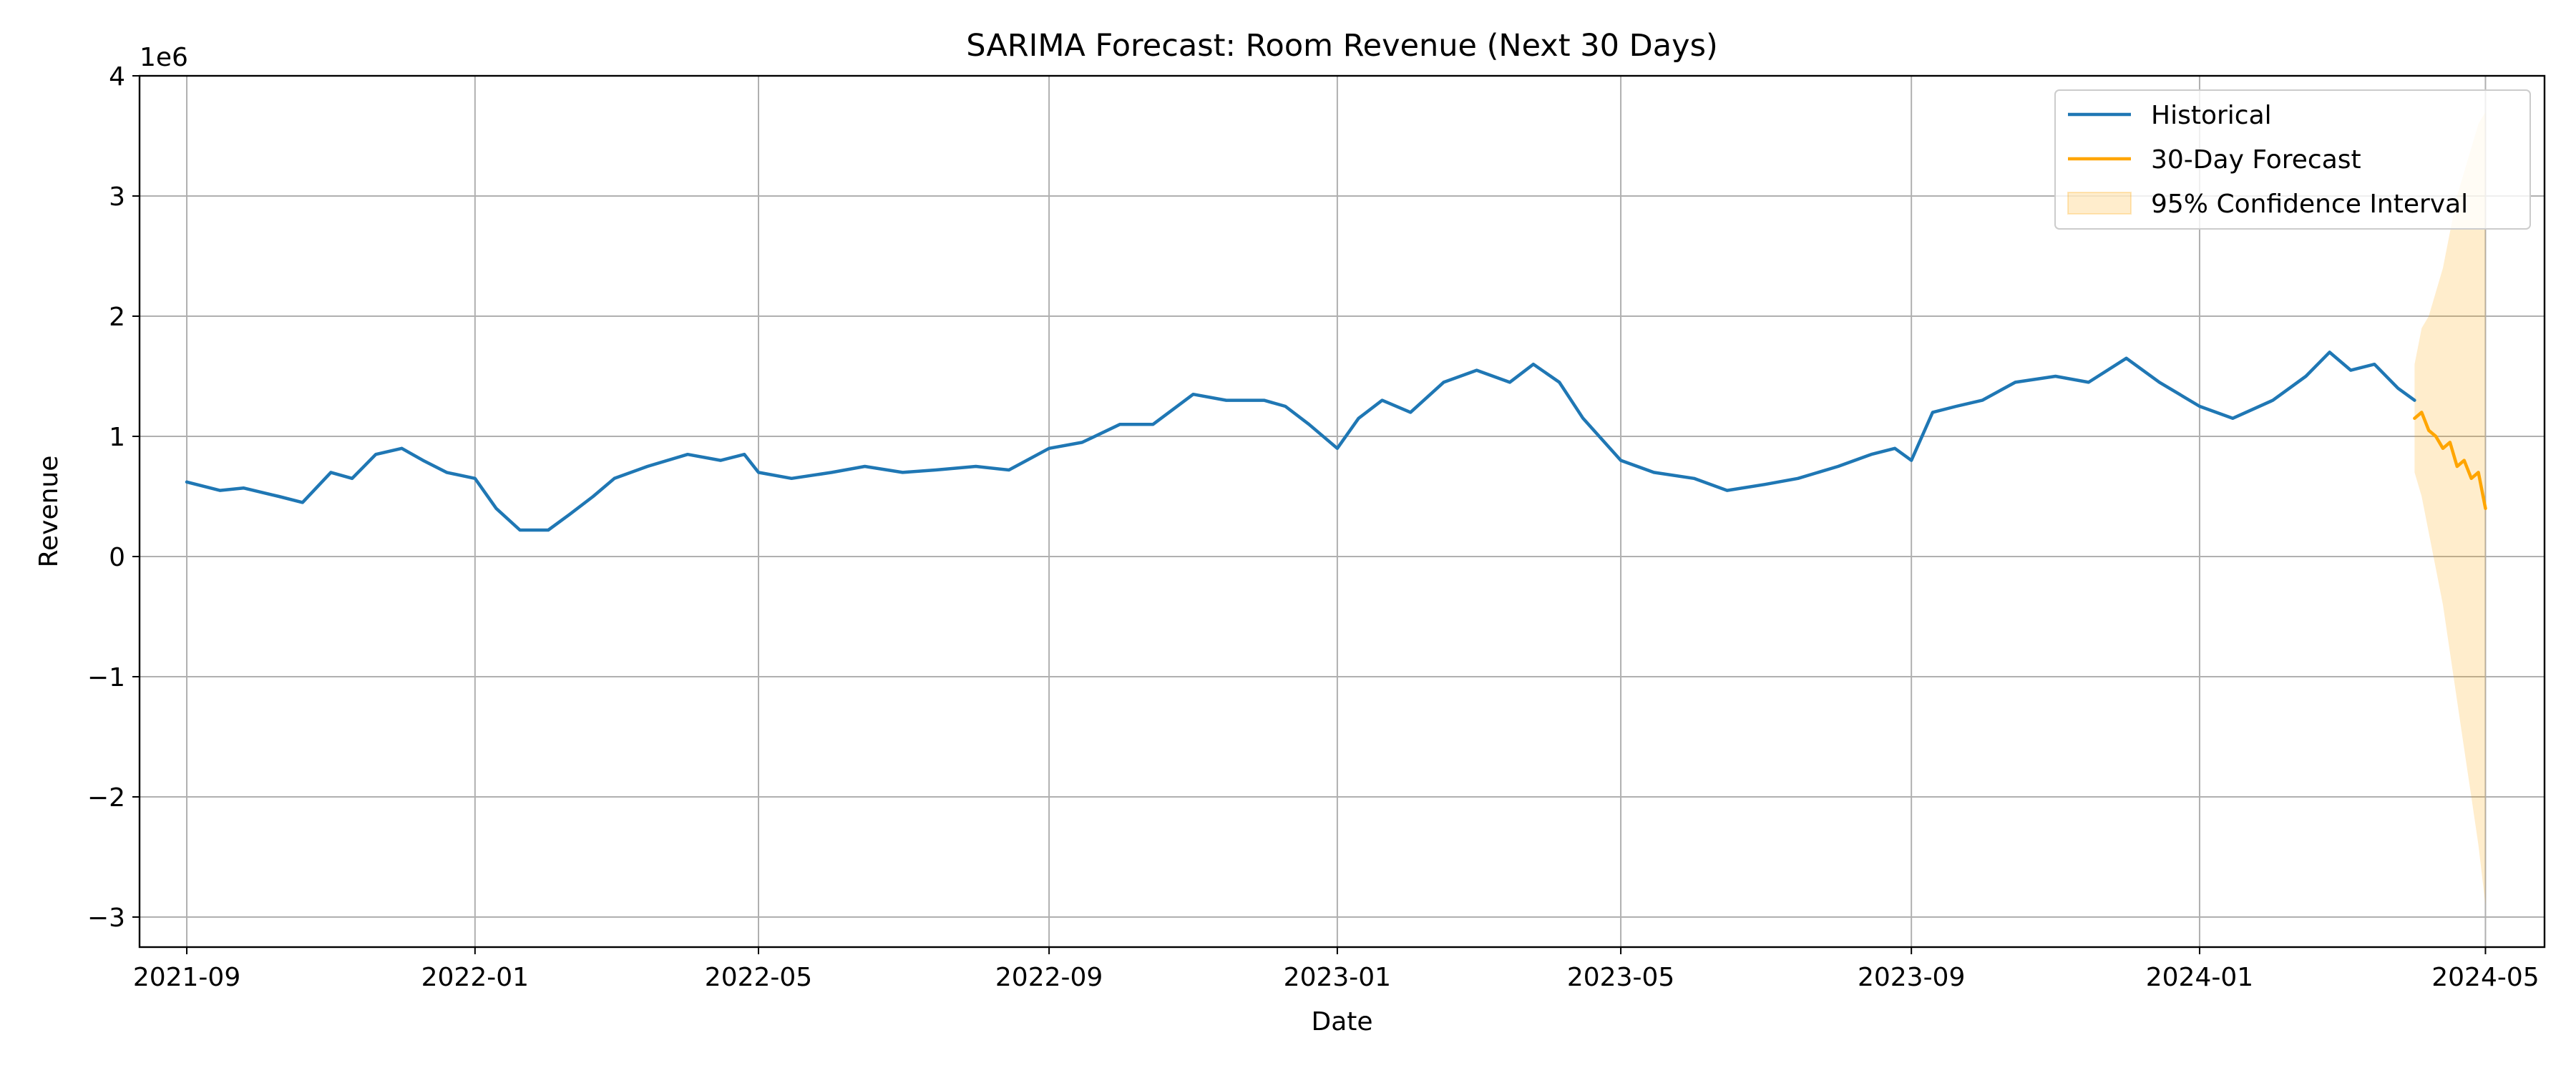  I want to click on y-tick-label: 2, so click(117, 317).